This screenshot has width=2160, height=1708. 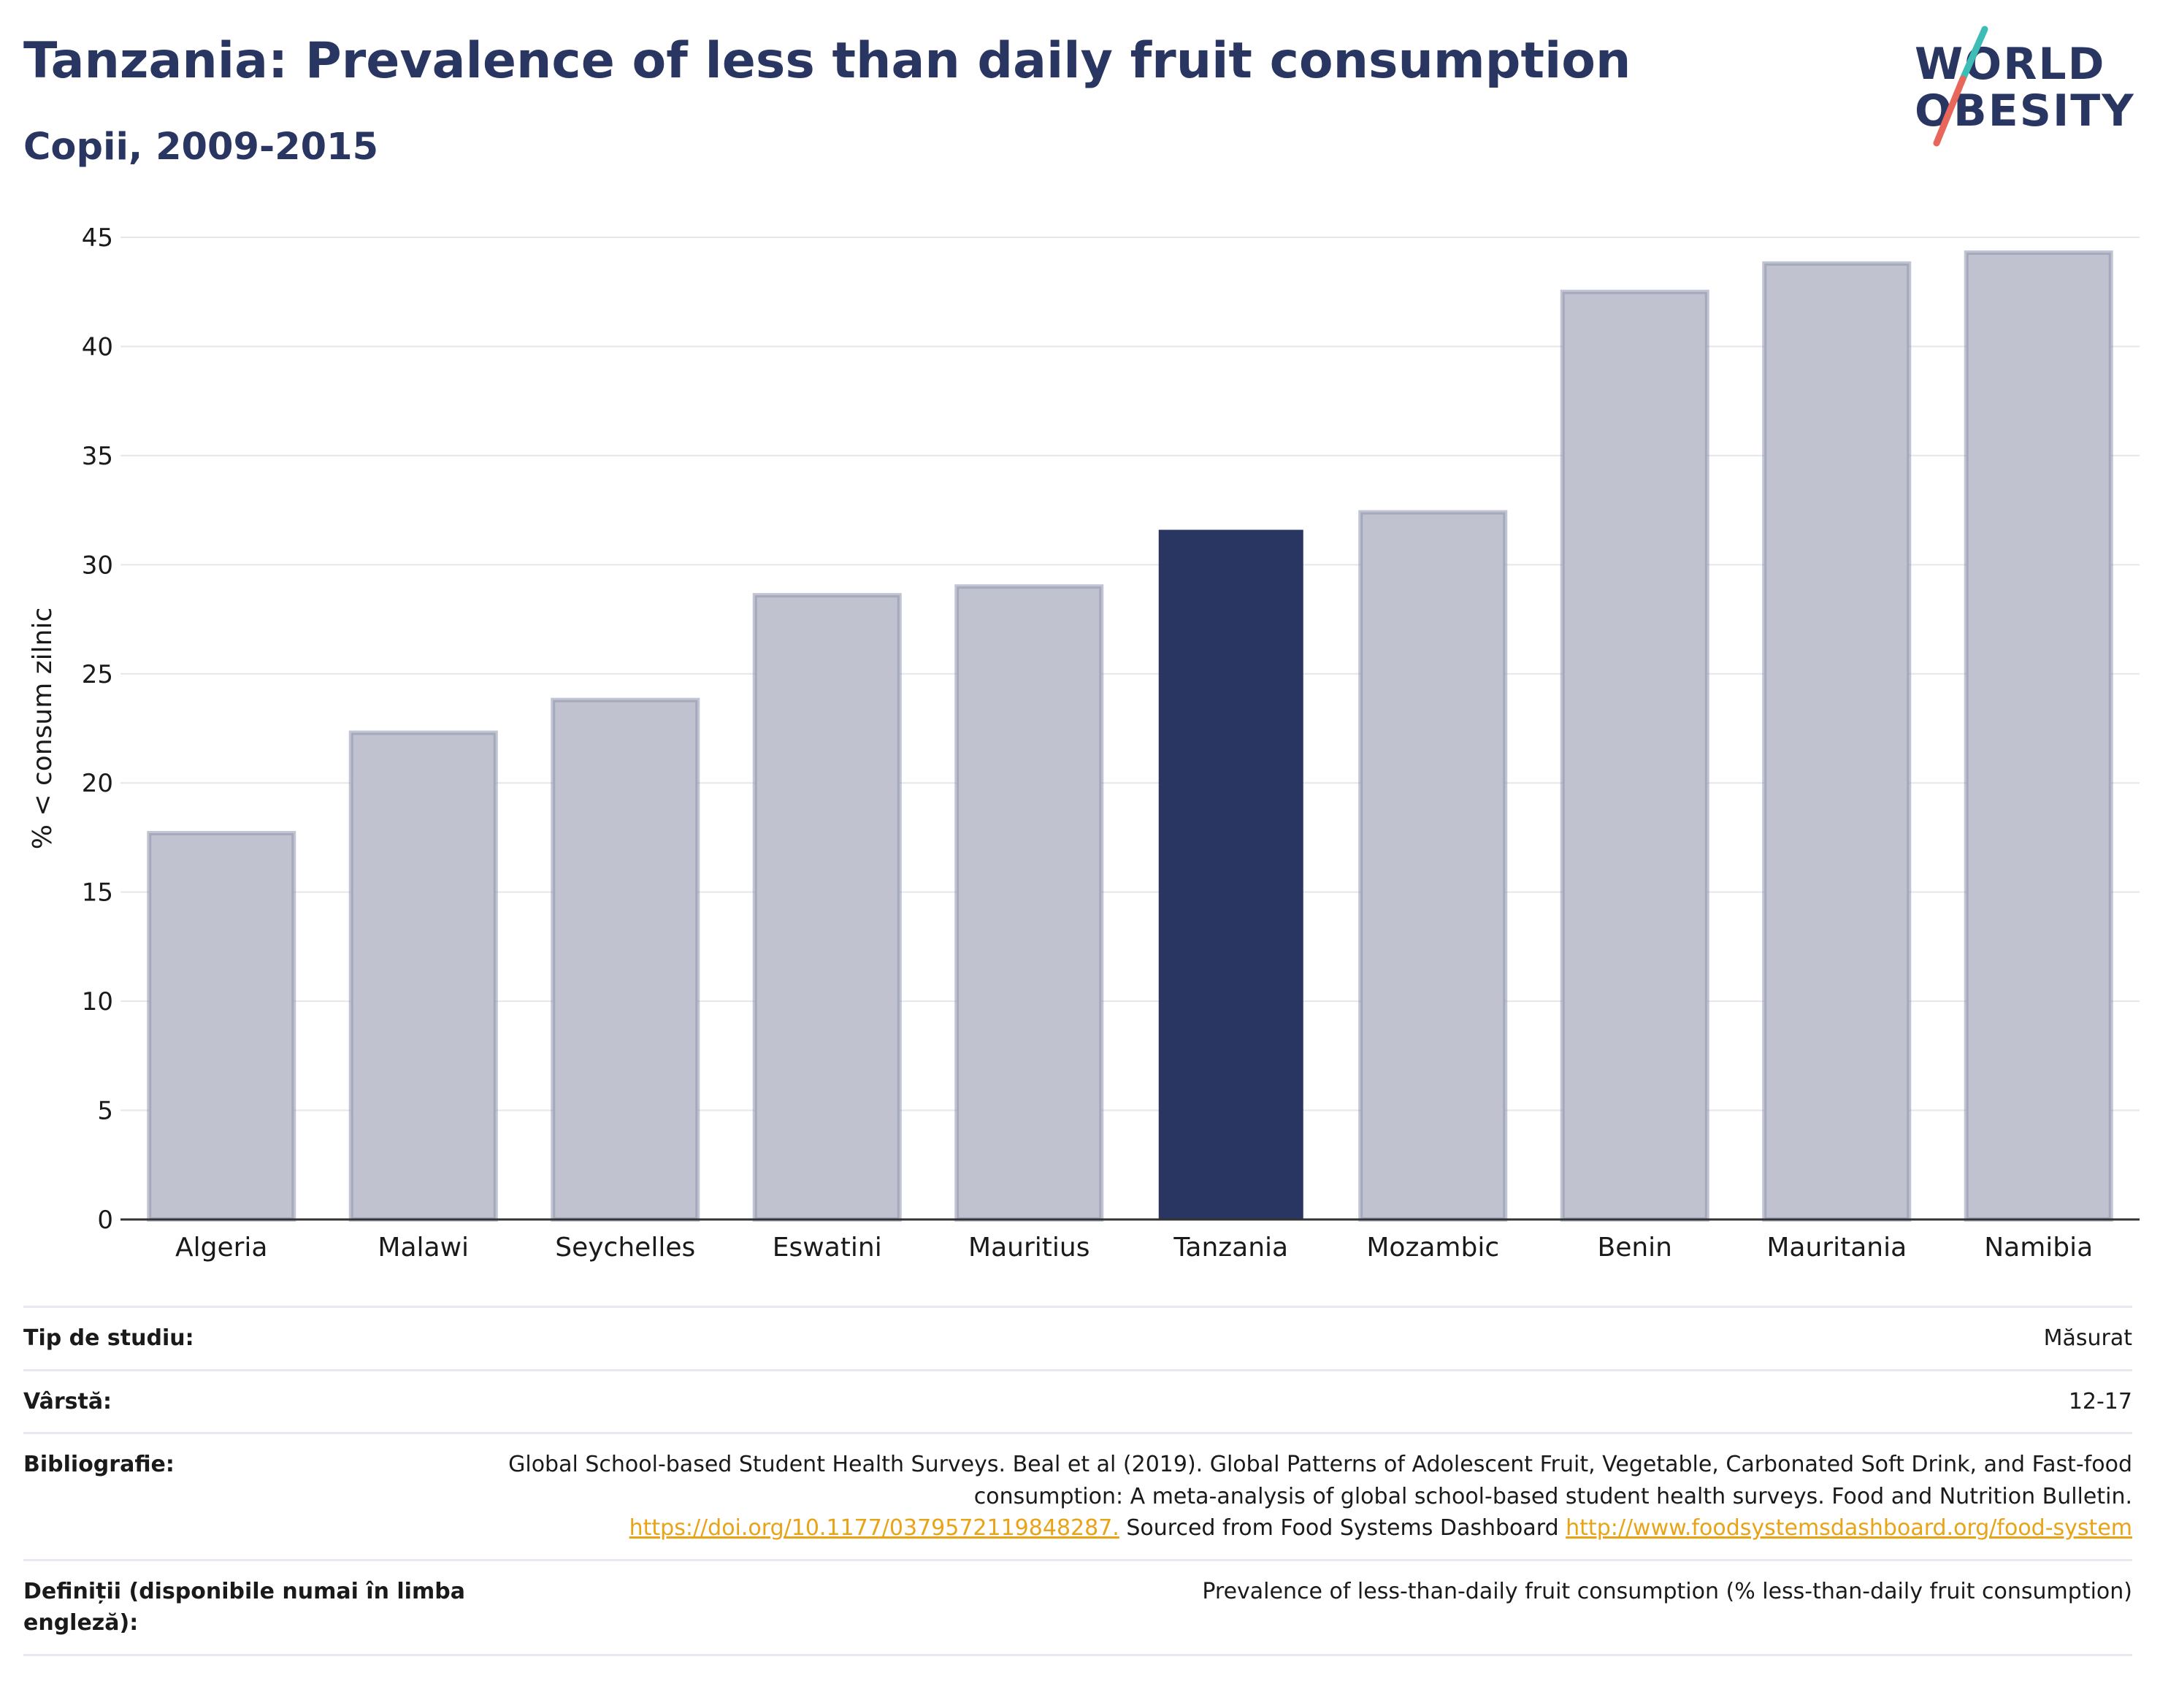 What do you see at coordinates (827, 1248) in the screenshot?
I see `x-tick-label: Eswatini` at bounding box center [827, 1248].